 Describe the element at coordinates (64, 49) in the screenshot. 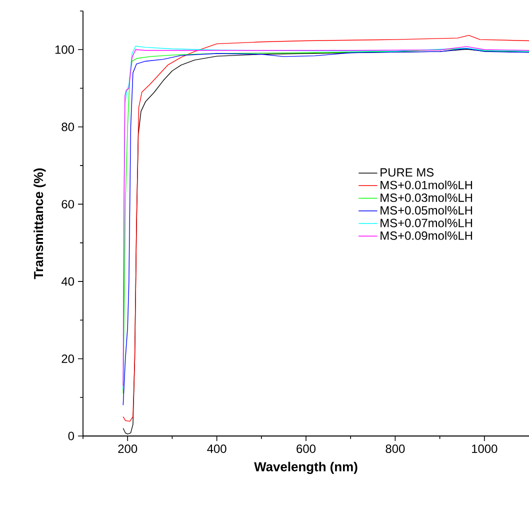

I see `y-tick-label: 100` at that location.